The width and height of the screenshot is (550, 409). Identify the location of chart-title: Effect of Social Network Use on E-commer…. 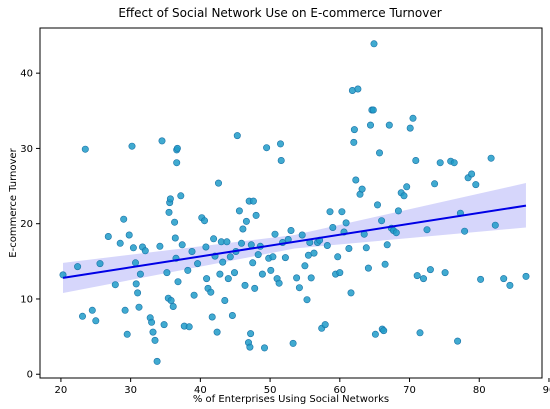
(279, 13).